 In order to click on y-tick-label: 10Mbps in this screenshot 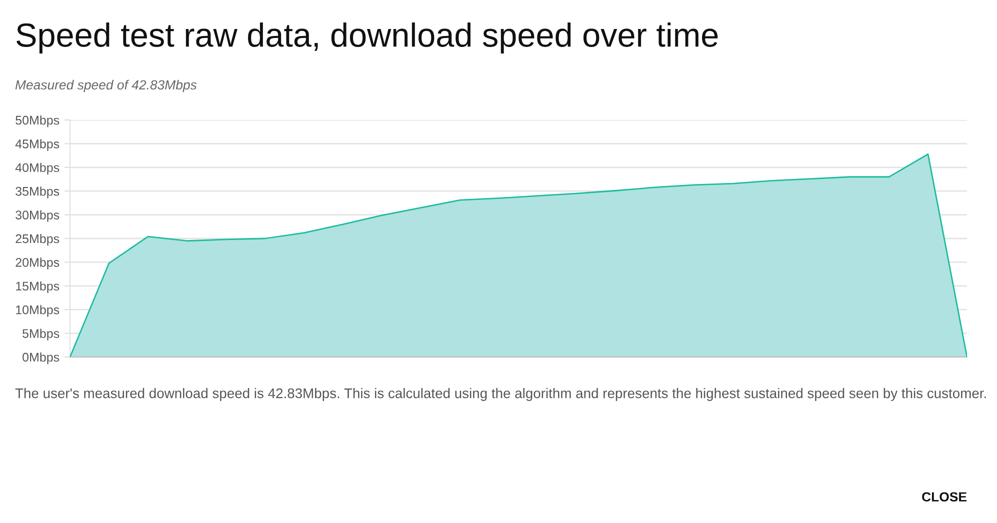, I will do `click(38, 311)`.